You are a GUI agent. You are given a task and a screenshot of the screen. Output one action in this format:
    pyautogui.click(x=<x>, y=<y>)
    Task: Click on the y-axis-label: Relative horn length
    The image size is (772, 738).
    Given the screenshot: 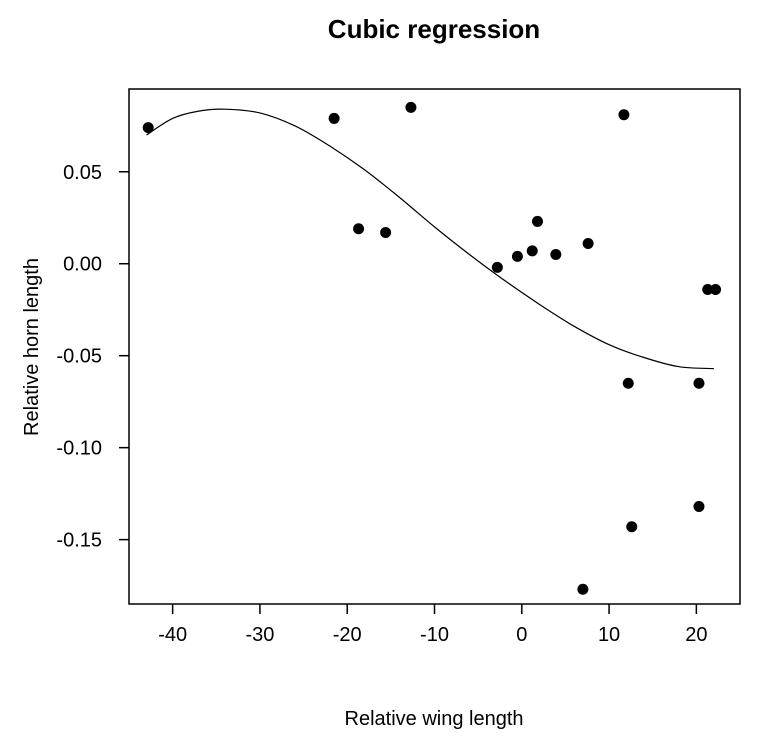 What is the action you would take?
    pyautogui.click(x=32, y=347)
    